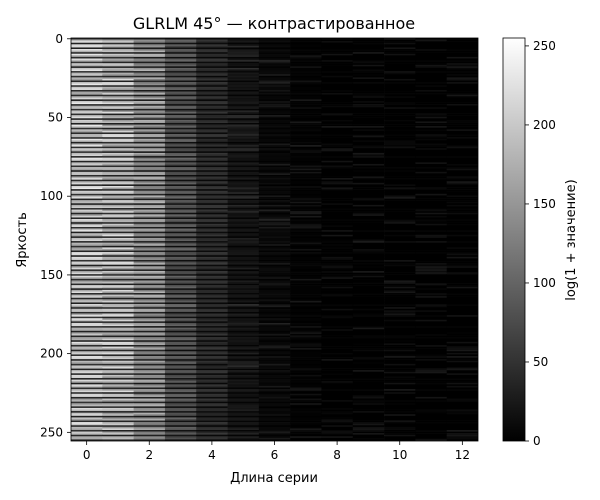 The image size is (600, 500). I want to click on x-tick-label: 2, so click(149, 455).